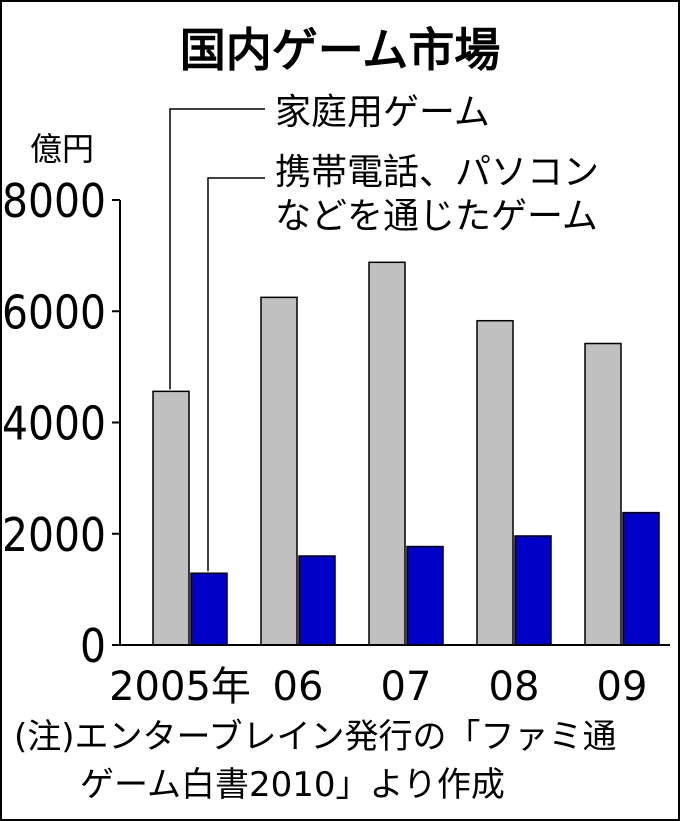 The image size is (680, 821). Describe the element at coordinates (54, 201) in the screenshot. I see `y-tick-label: 8000` at that location.